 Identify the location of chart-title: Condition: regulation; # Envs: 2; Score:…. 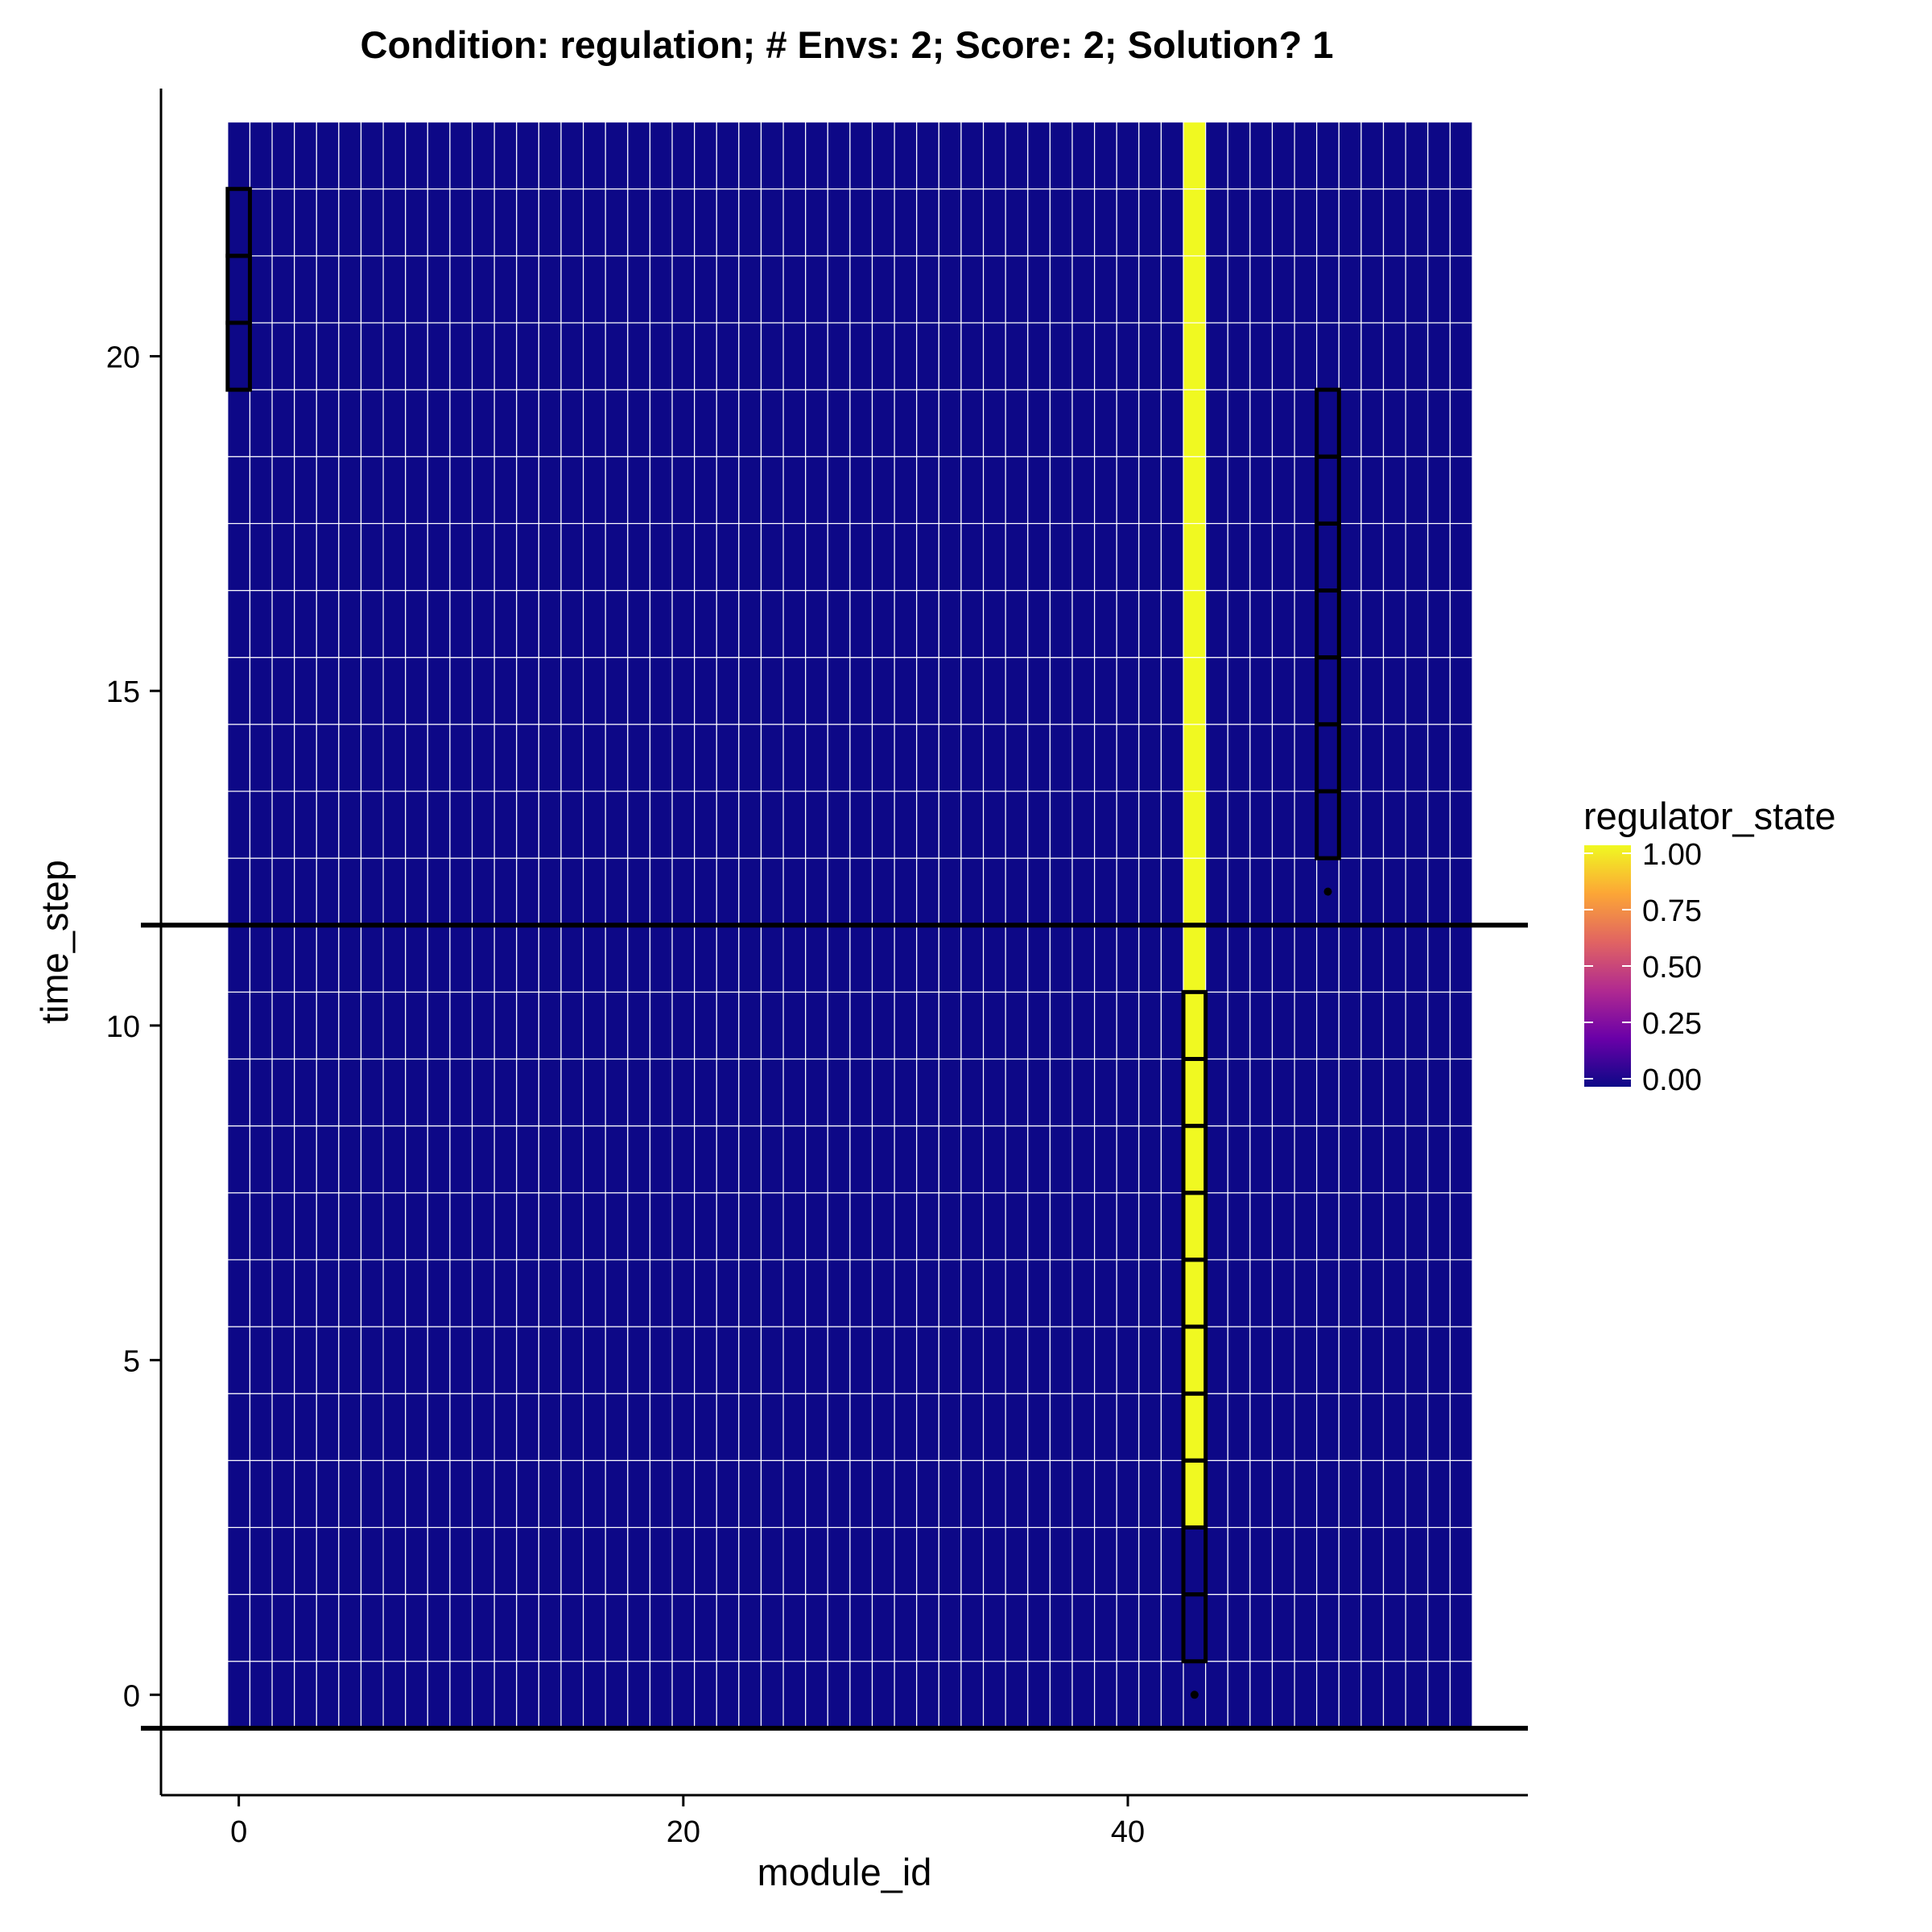
(847, 44).